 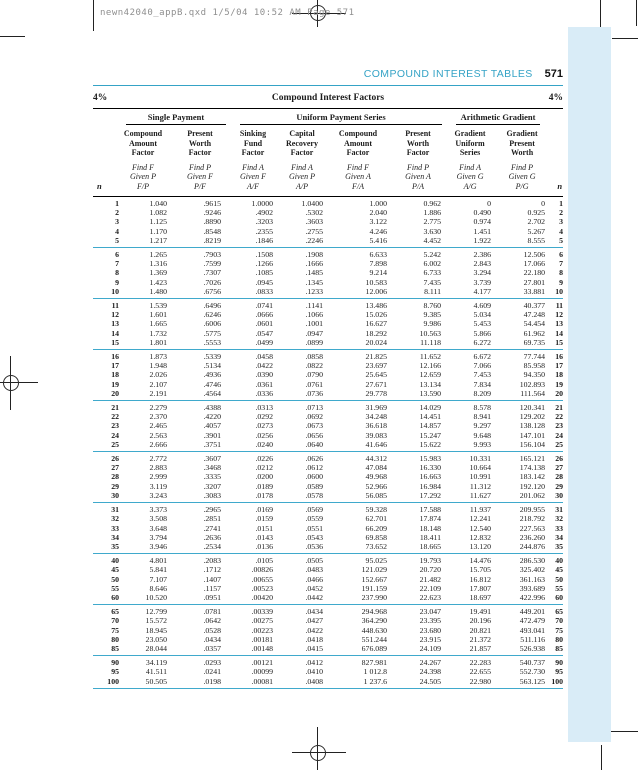 I want to click on cell-n-right: 28, so click(x=559, y=477).